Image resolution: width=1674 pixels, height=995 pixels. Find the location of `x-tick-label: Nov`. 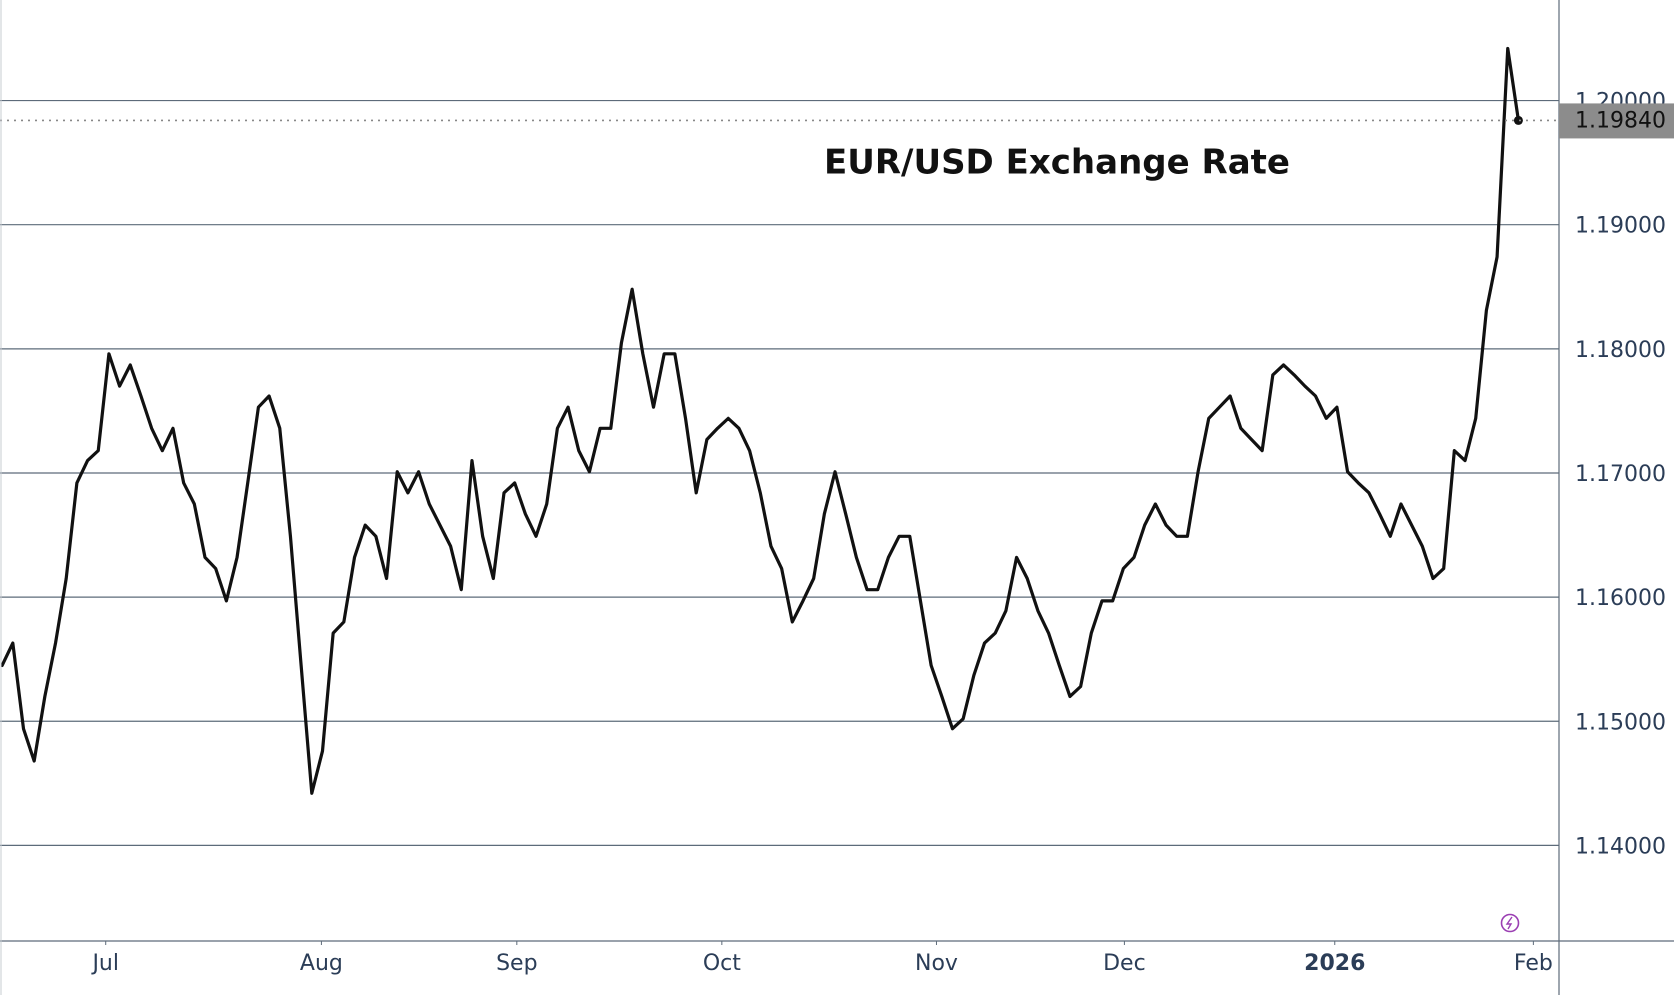

x-tick-label: Nov is located at coordinates (936, 963).